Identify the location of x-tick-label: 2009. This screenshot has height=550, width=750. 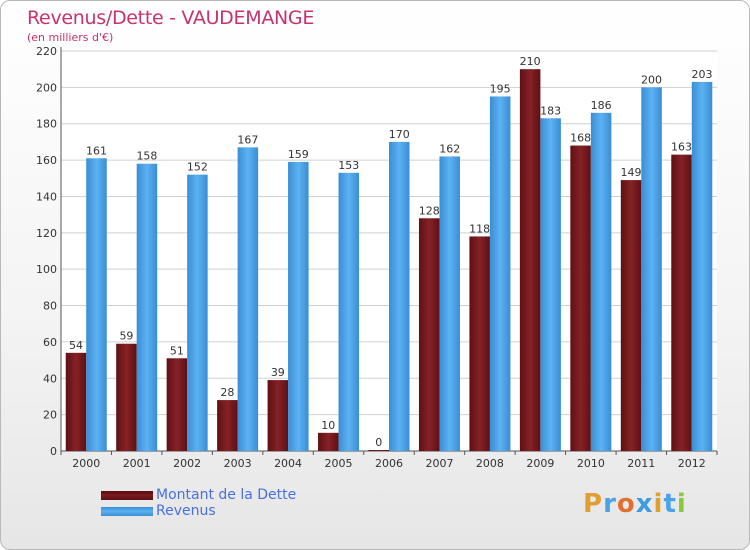
(540, 463).